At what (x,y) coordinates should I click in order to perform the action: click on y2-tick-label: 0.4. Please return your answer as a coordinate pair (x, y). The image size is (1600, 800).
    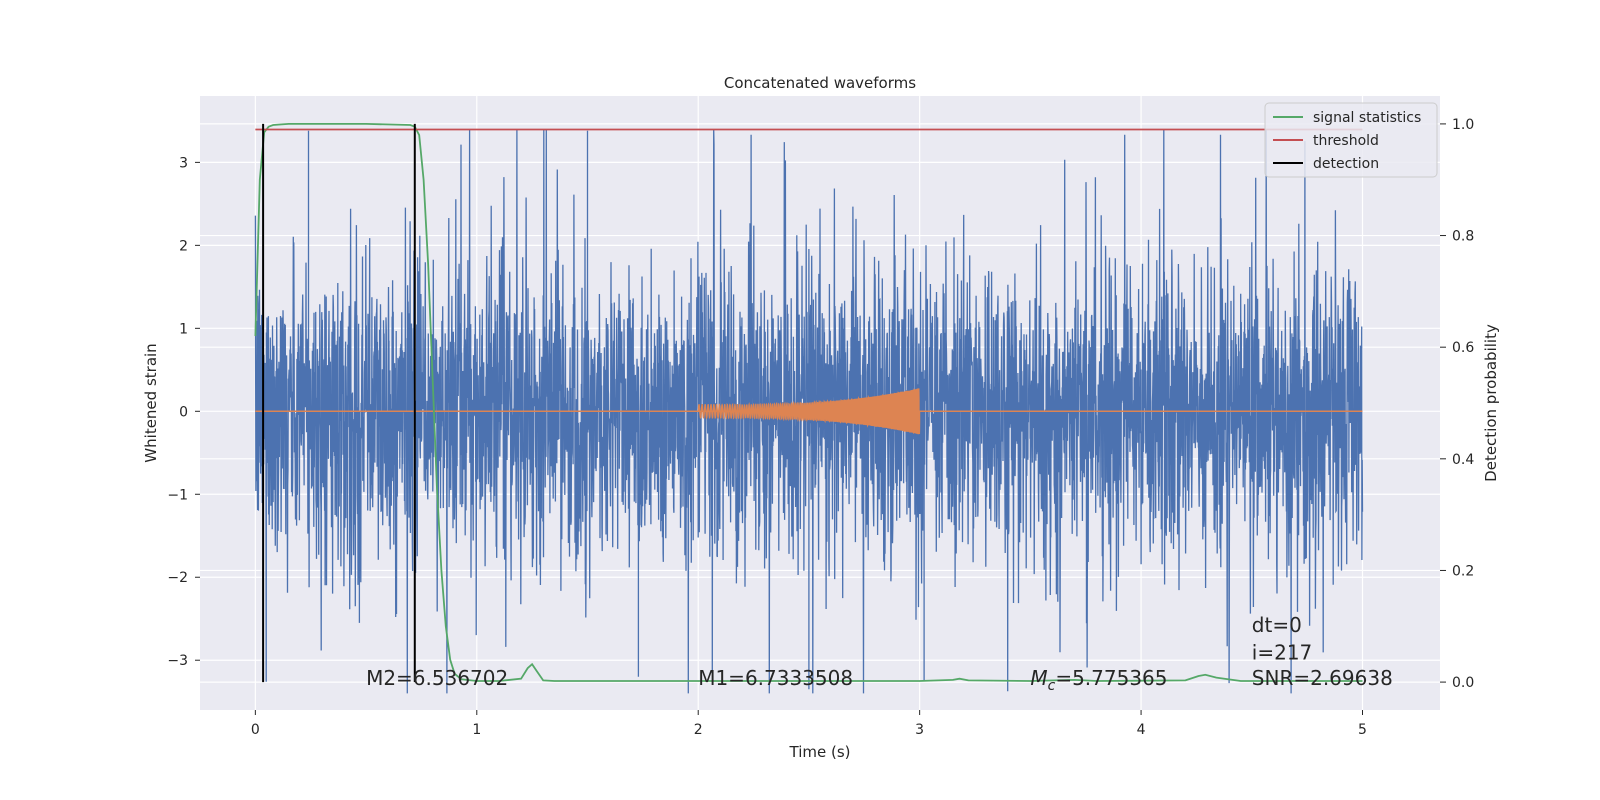
    Looking at the image, I should click on (1463, 460).